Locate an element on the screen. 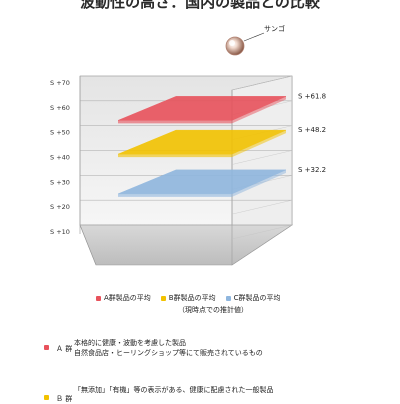 The image size is (400, 404). legend-swatch-a is located at coordinates (98, 298).